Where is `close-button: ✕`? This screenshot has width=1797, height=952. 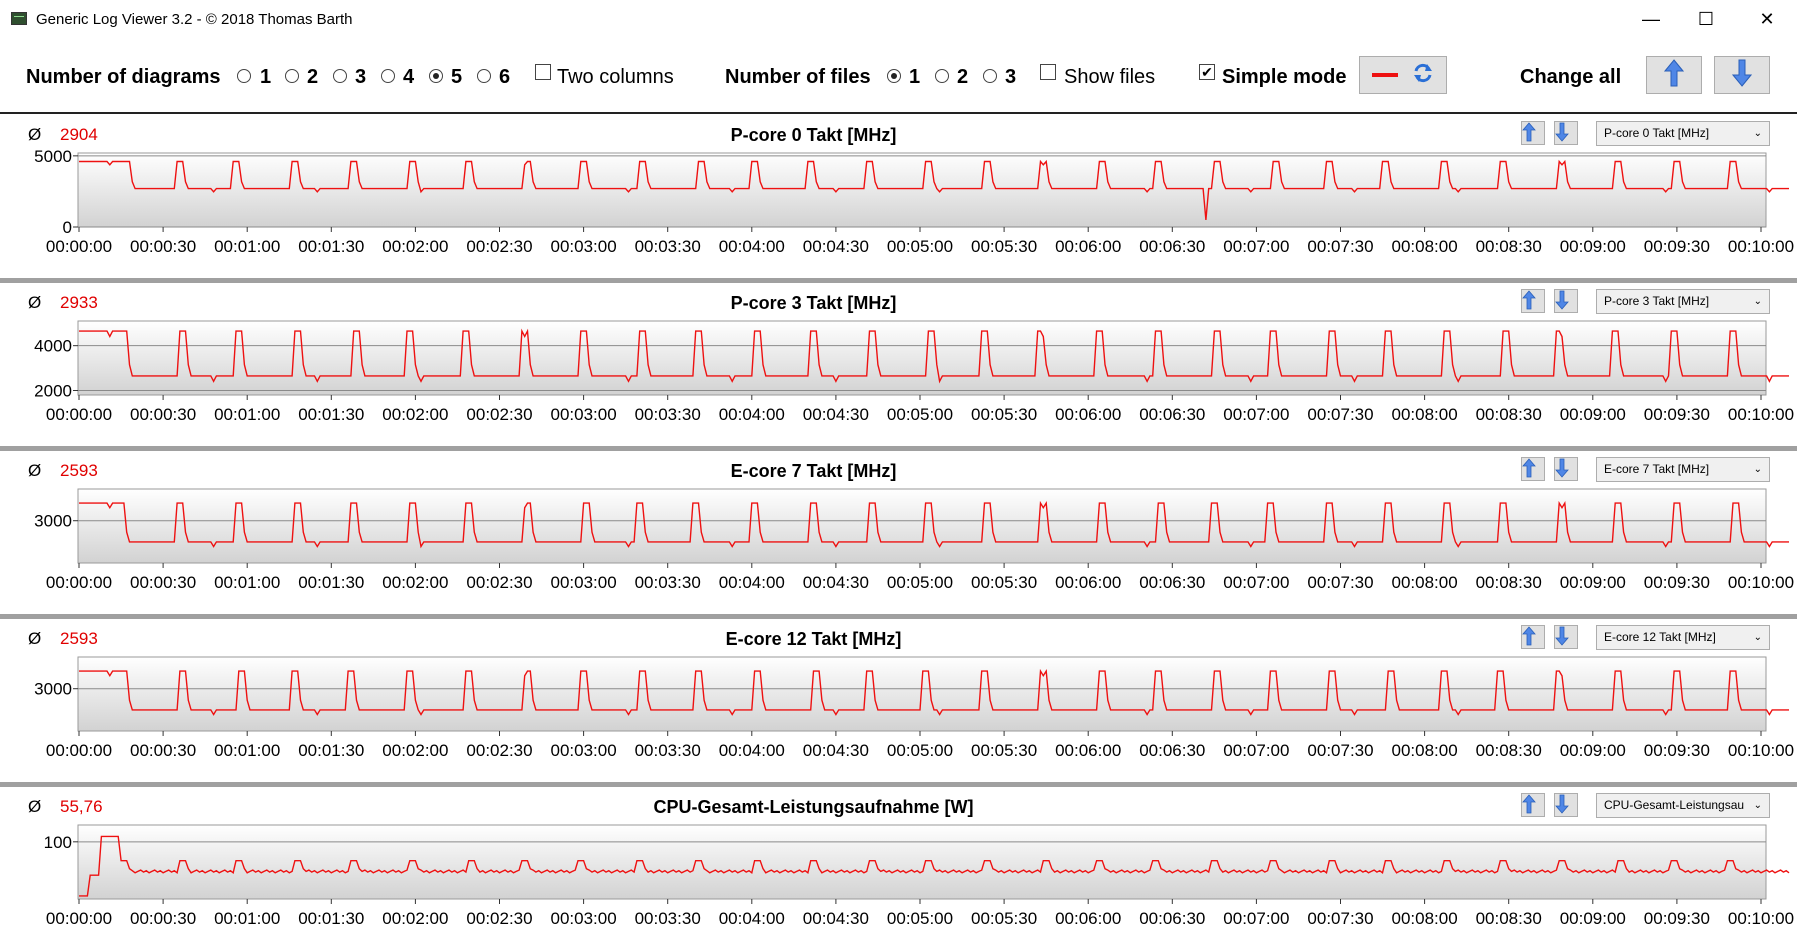 close-button: ✕ is located at coordinates (1767, 19).